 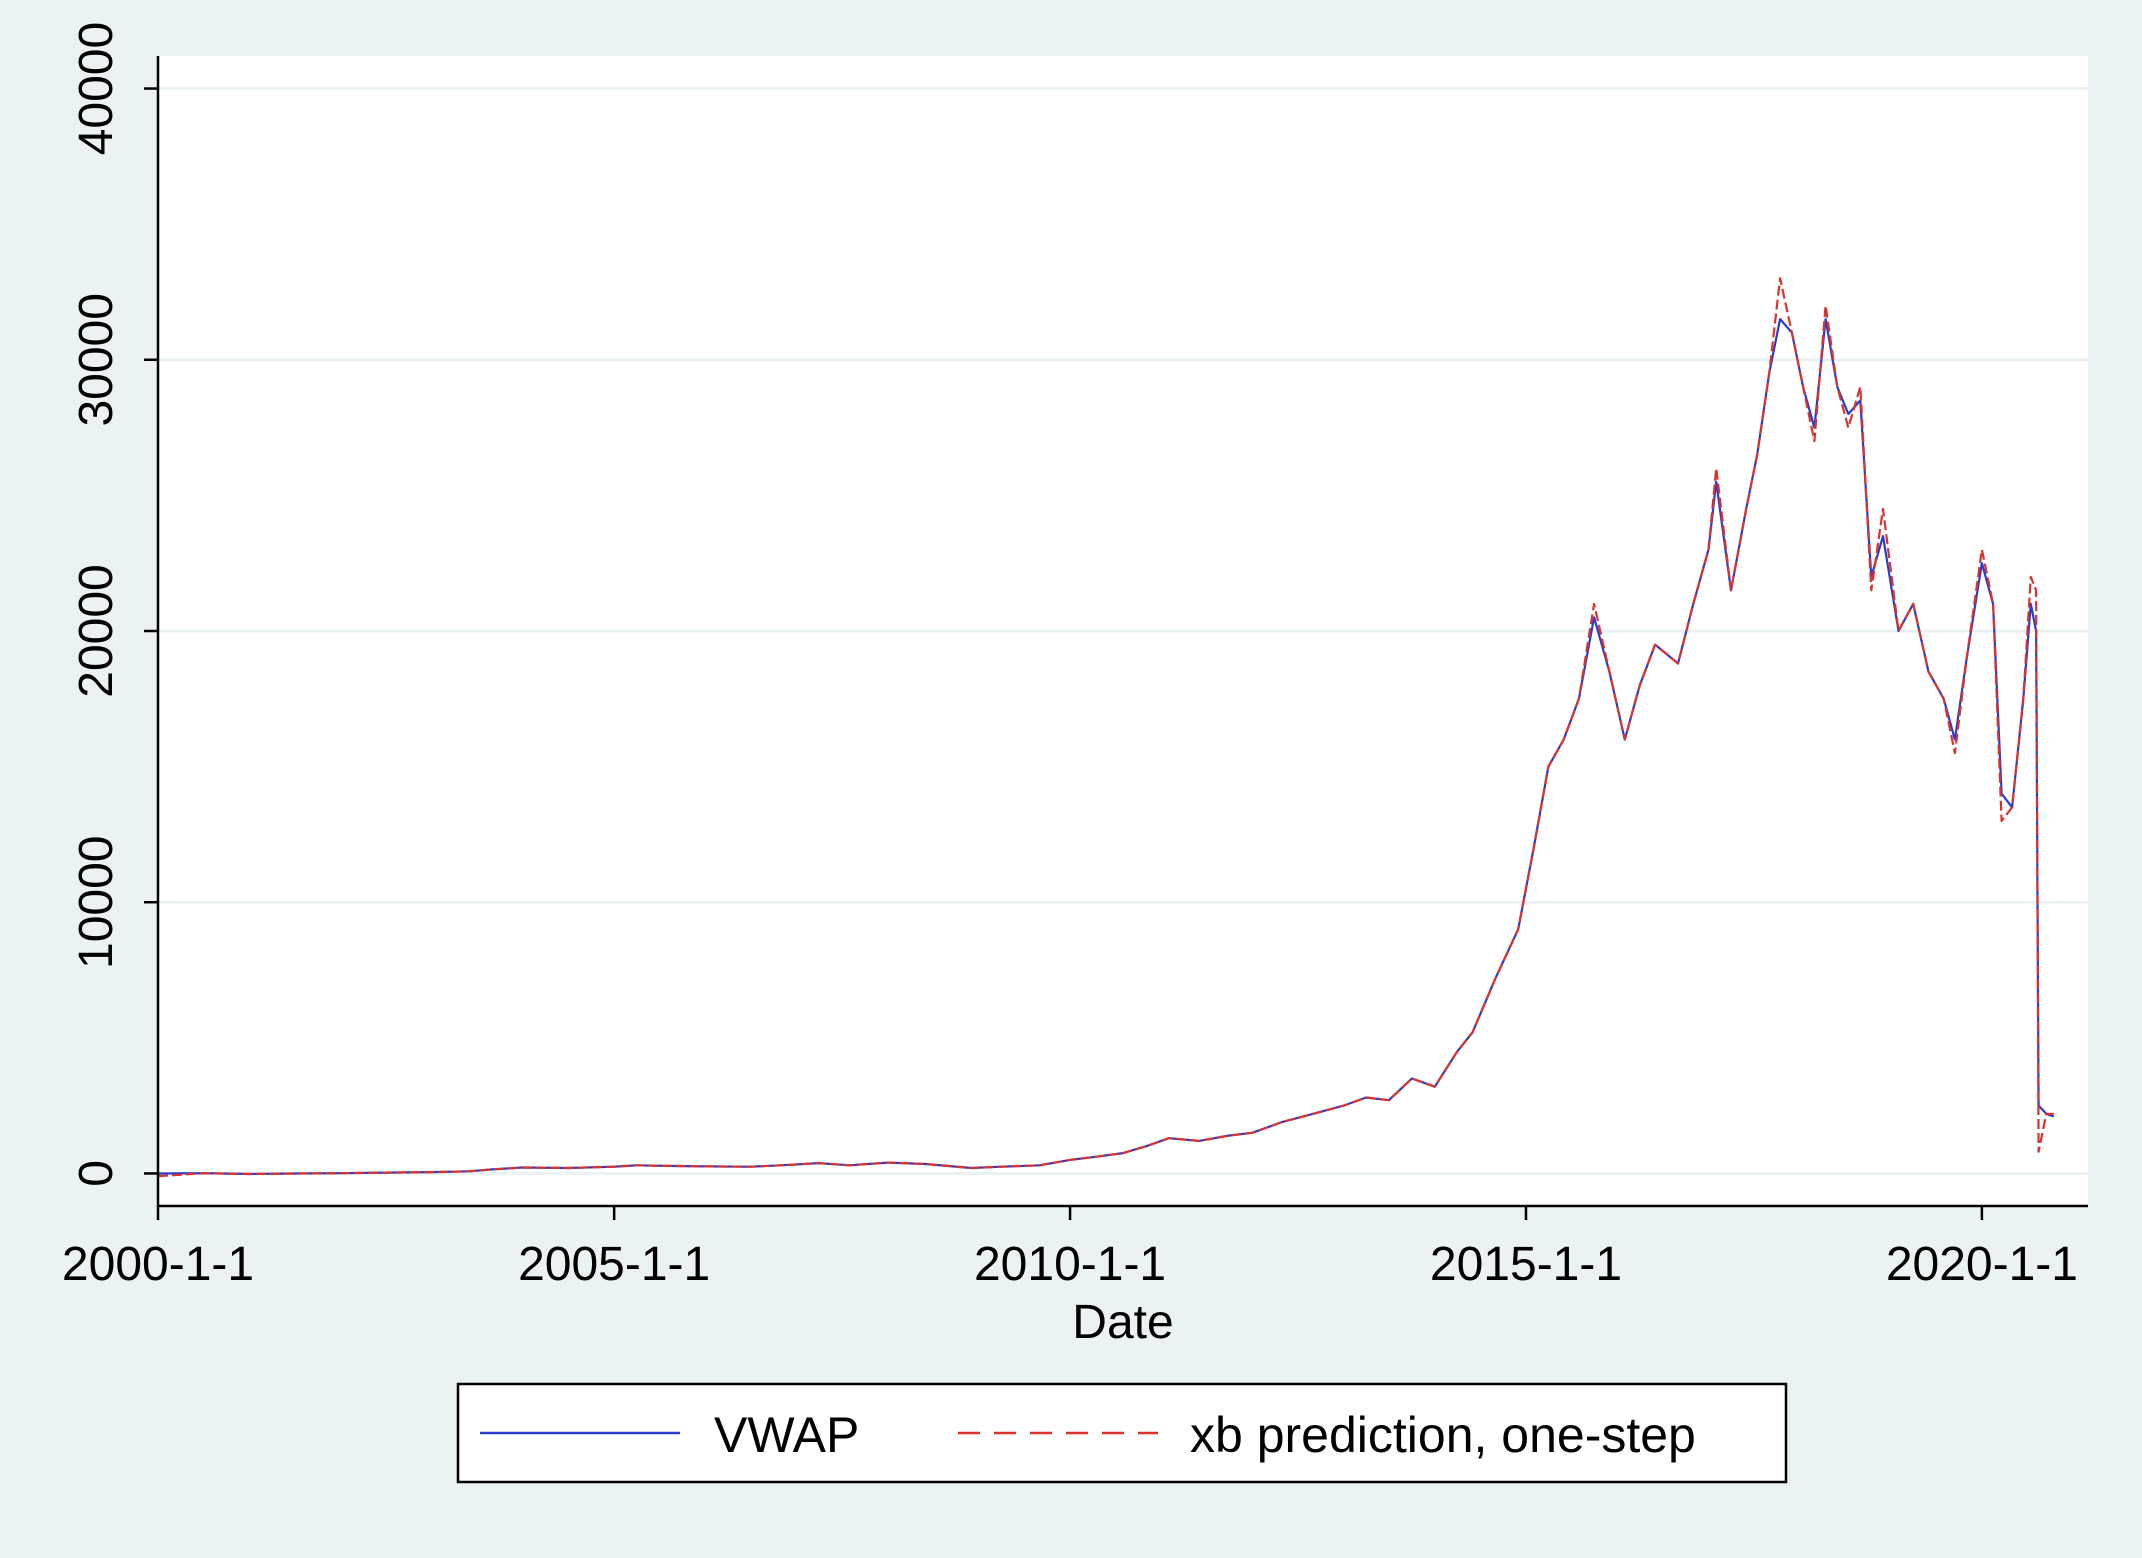 What do you see at coordinates (1982, 1264) in the screenshot?
I see `x-tick-label: 2020-1-1` at bounding box center [1982, 1264].